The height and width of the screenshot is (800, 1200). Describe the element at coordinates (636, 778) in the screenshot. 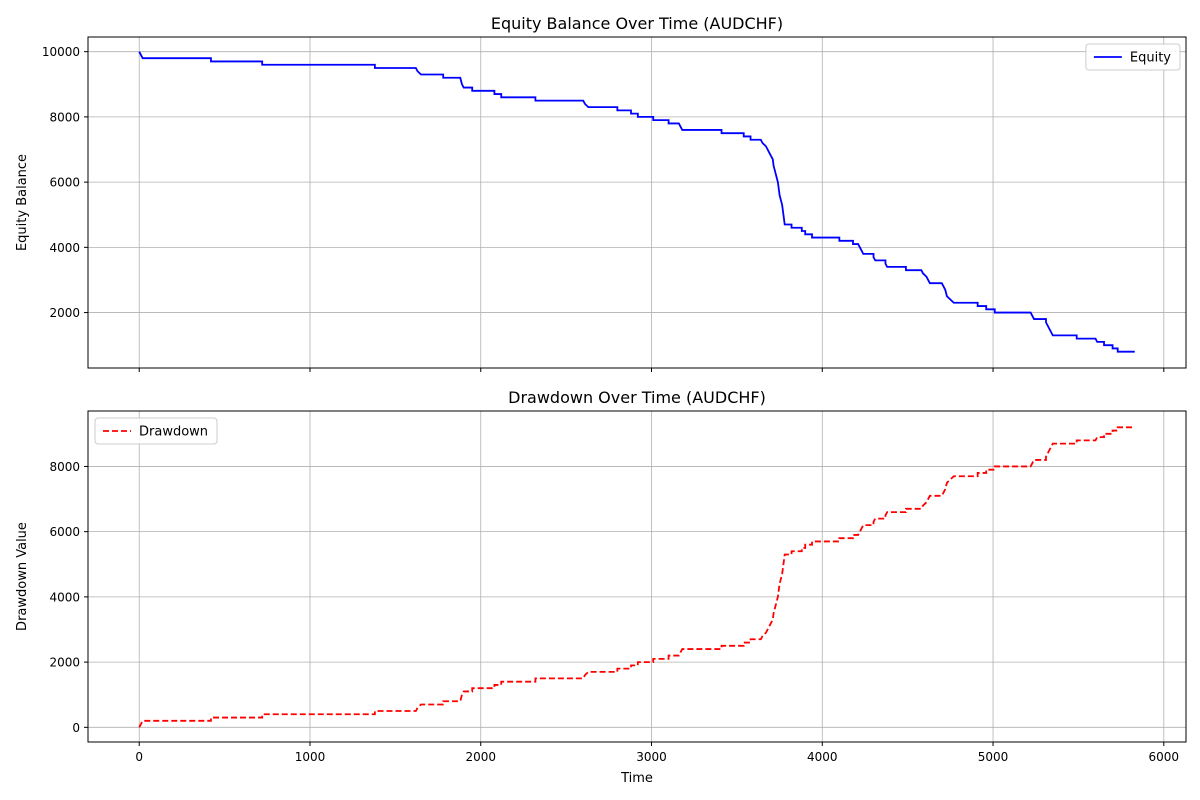

I see `x-axis-label: Time` at that location.